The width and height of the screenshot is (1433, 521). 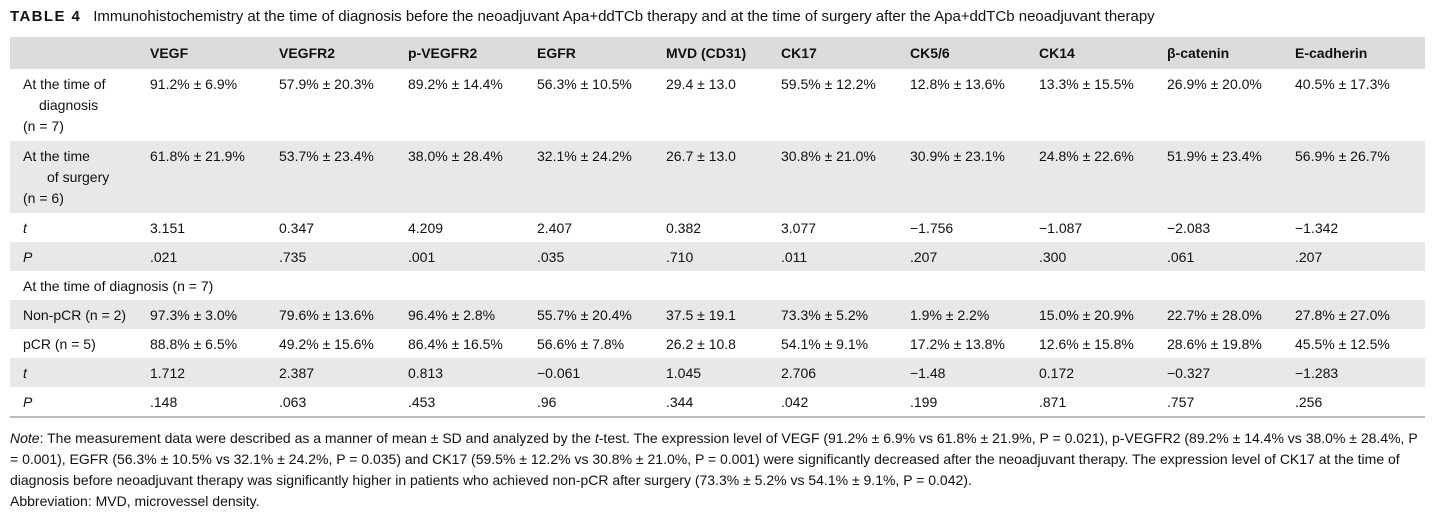 I want to click on table-cell: −1.087, so click(x=1061, y=228).